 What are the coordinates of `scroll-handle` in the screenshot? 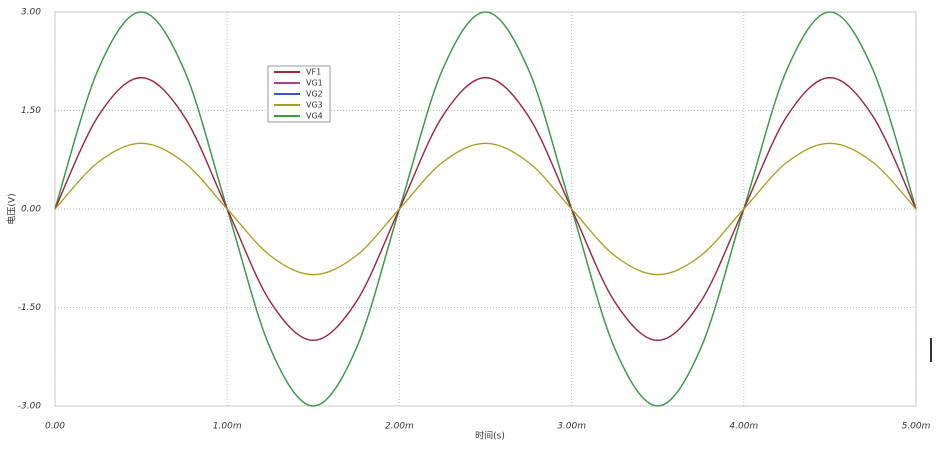 It's located at (931, 350).